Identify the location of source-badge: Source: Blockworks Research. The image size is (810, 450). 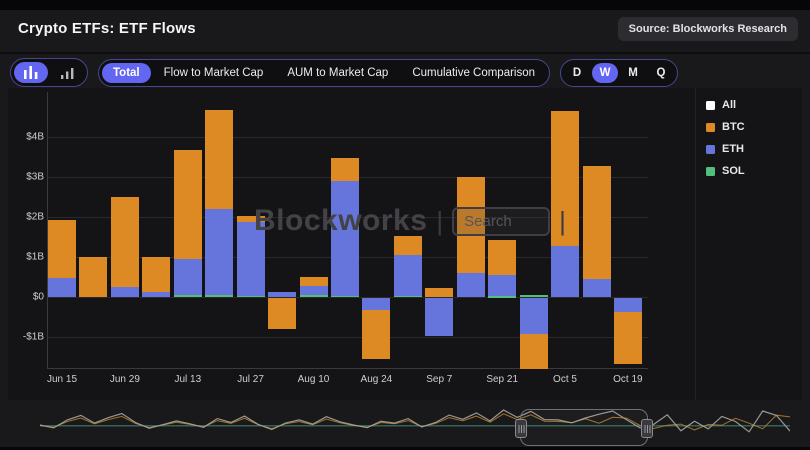
(707, 29).